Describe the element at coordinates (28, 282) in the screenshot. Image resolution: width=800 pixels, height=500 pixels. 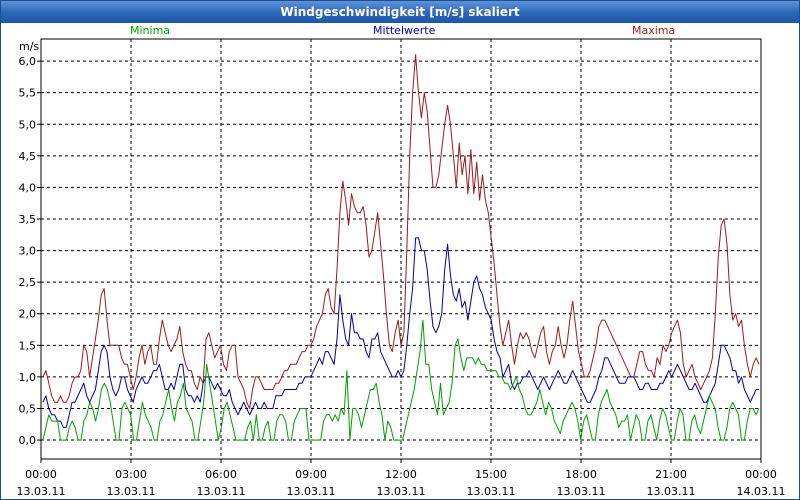
I see `y-tick-label: 2,5` at that location.